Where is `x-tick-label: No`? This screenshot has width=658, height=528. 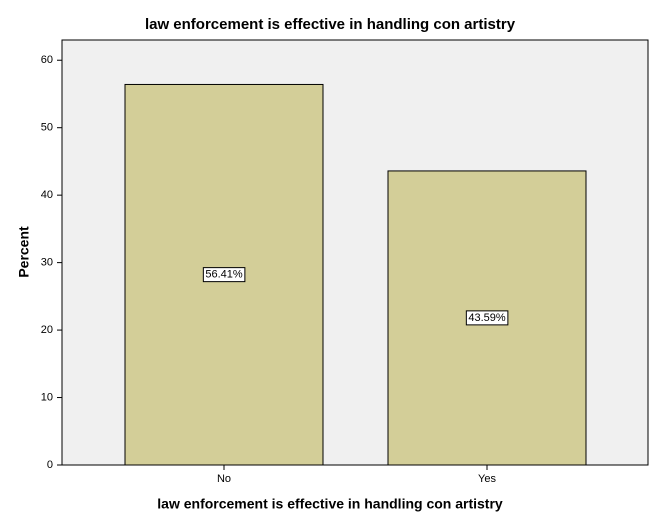
x-tick-label: No is located at coordinates (224, 479).